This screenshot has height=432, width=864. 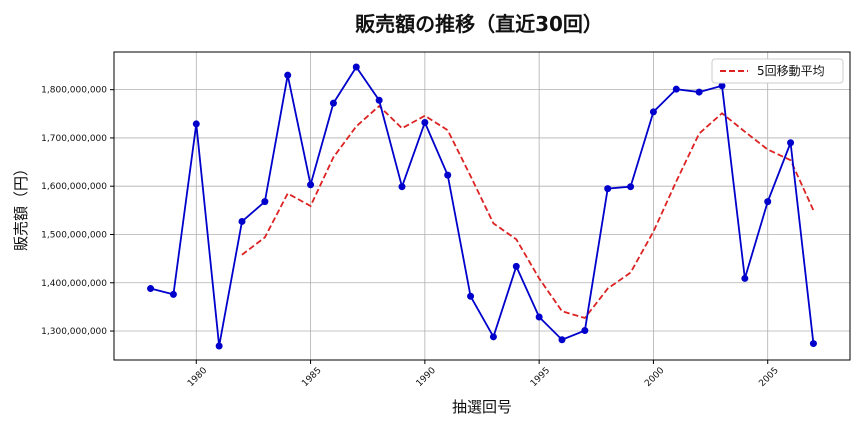 I want to click on x-tick-label: 1985, so click(x=311, y=377).